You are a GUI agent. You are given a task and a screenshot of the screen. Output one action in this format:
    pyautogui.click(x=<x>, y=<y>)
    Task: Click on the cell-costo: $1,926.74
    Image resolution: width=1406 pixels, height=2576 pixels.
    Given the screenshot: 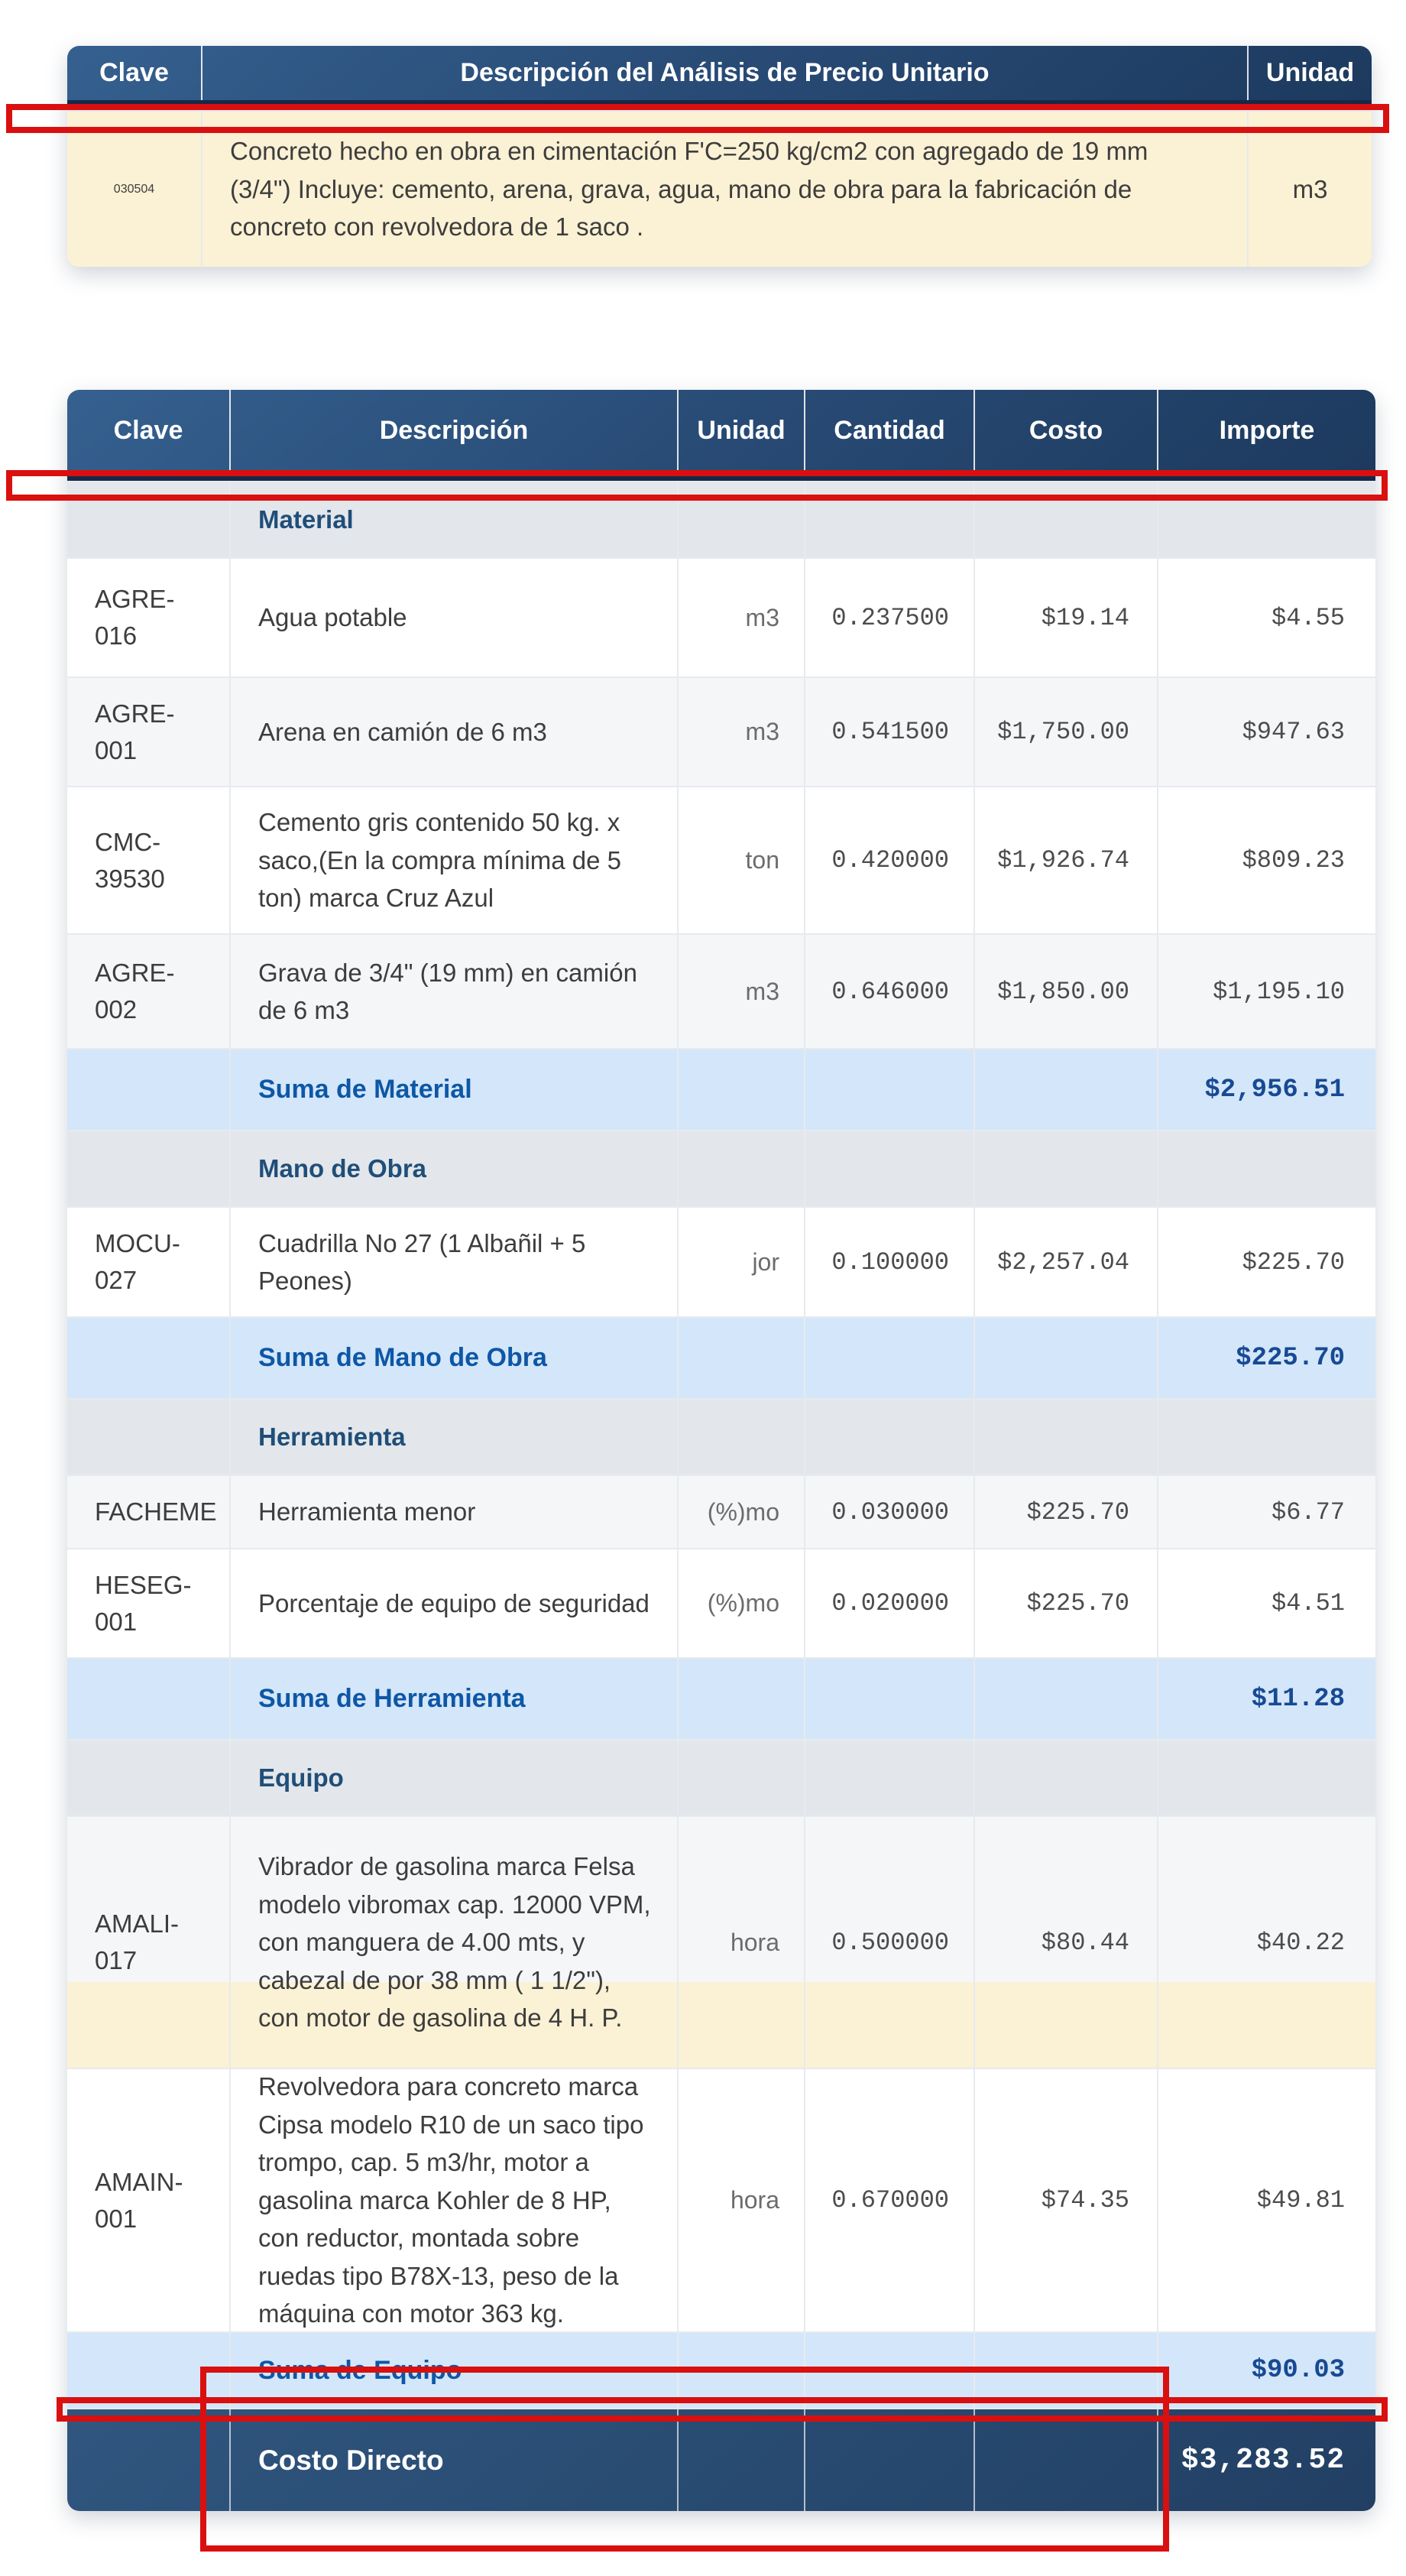 What is the action you would take?
    pyautogui.click(x=1065, y=860)
    